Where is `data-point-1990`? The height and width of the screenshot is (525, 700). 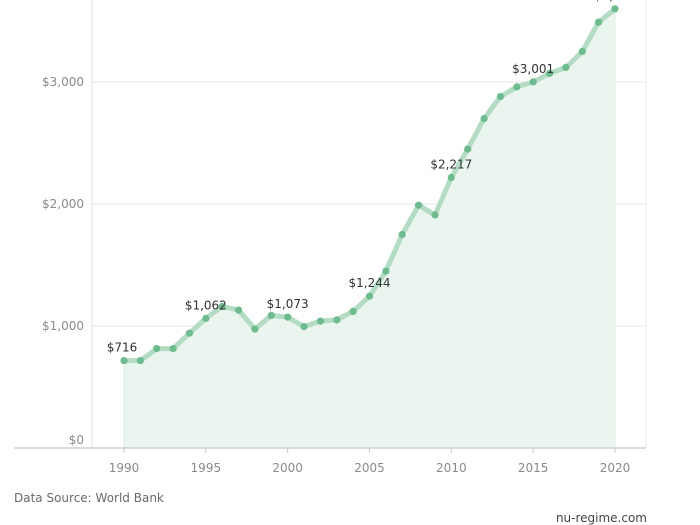 data-point-1990 is located at coordinates (124, 361).